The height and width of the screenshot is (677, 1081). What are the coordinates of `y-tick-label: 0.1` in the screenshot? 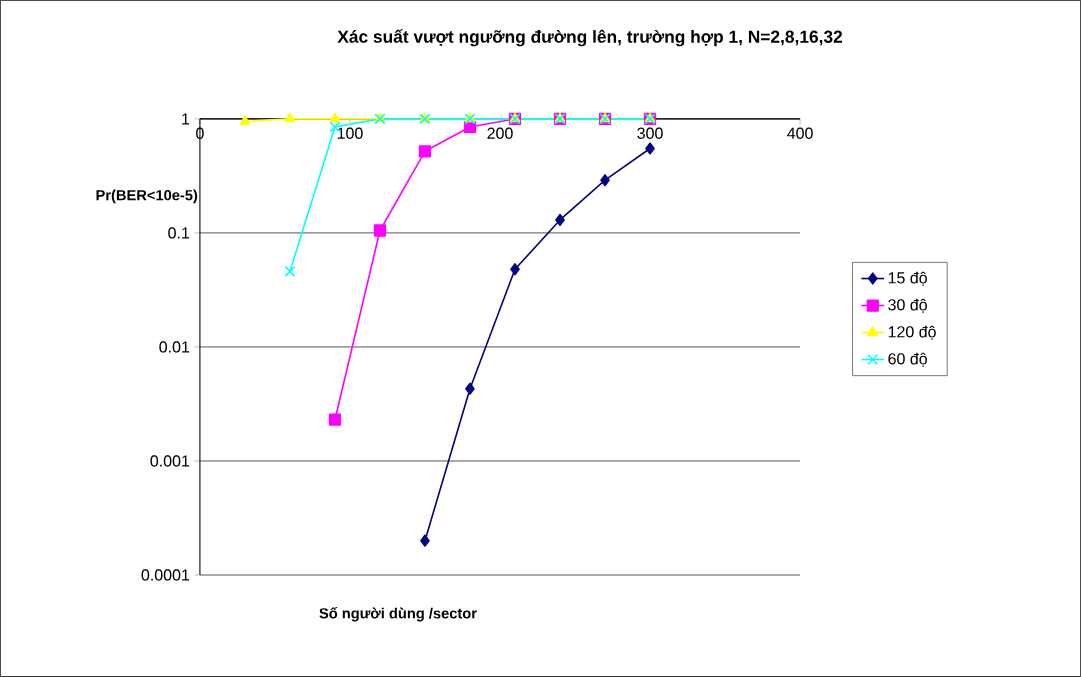 It's located at (179, 233).